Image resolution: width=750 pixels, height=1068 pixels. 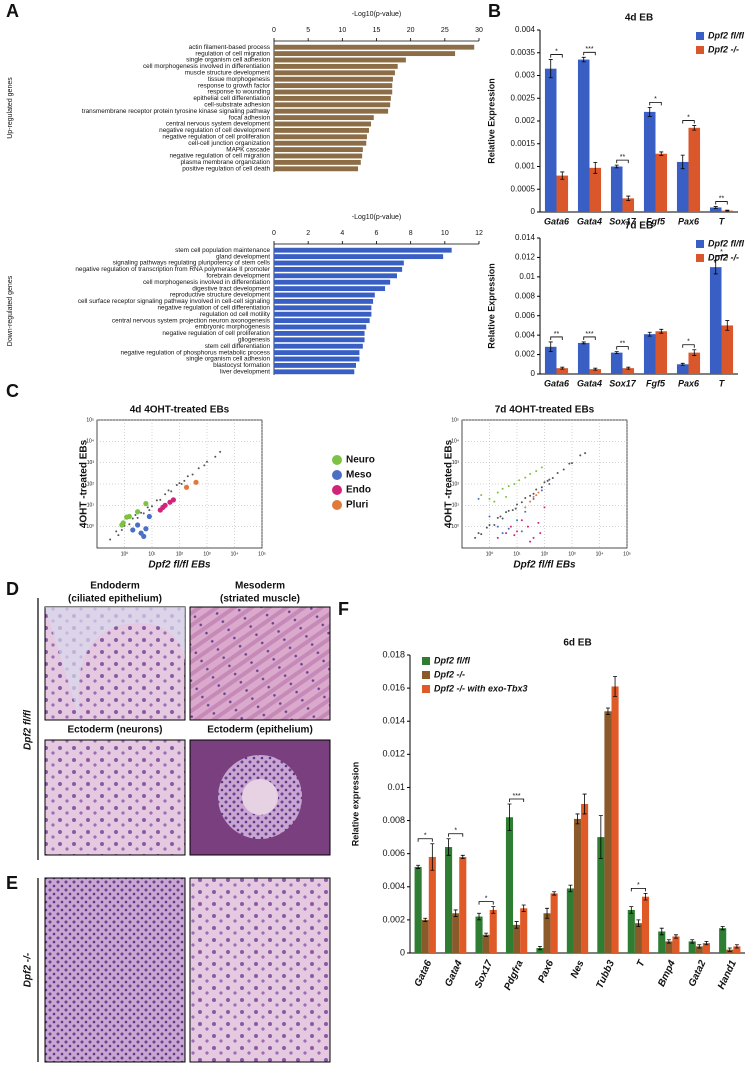 I want to click on x-tick-label: 2, so click(x=308, y=233).